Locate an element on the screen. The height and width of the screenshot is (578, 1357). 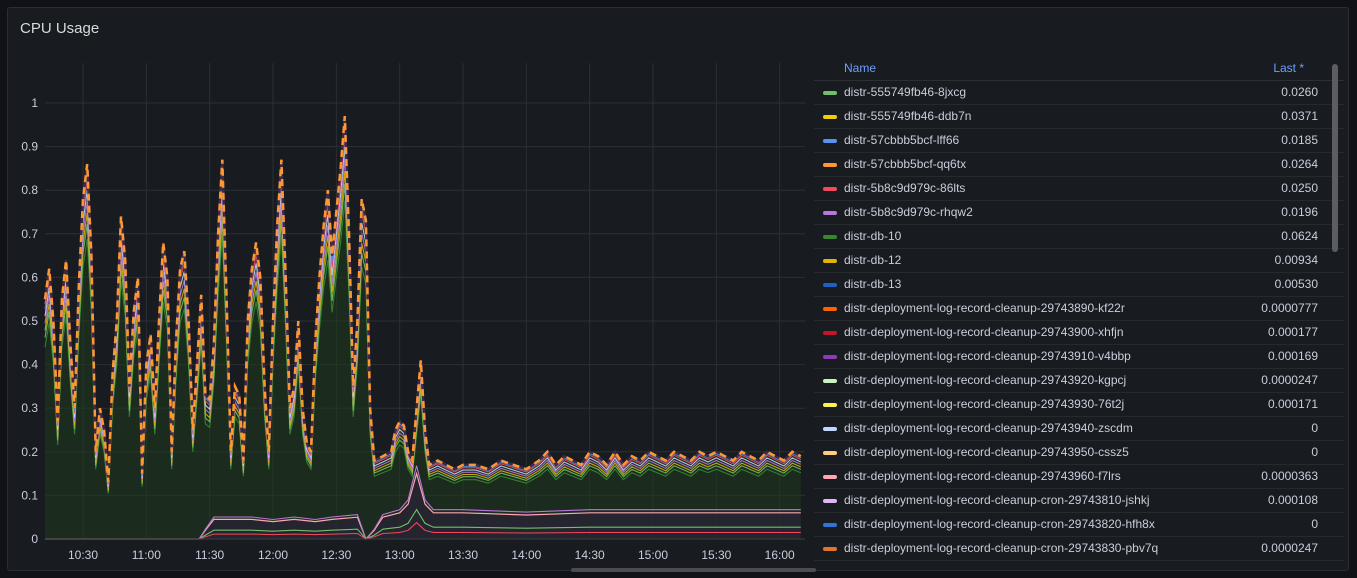
legend-row: distr-57cbbb5bcf-lff66 0.0185 is located at coordinates (1079, 141).